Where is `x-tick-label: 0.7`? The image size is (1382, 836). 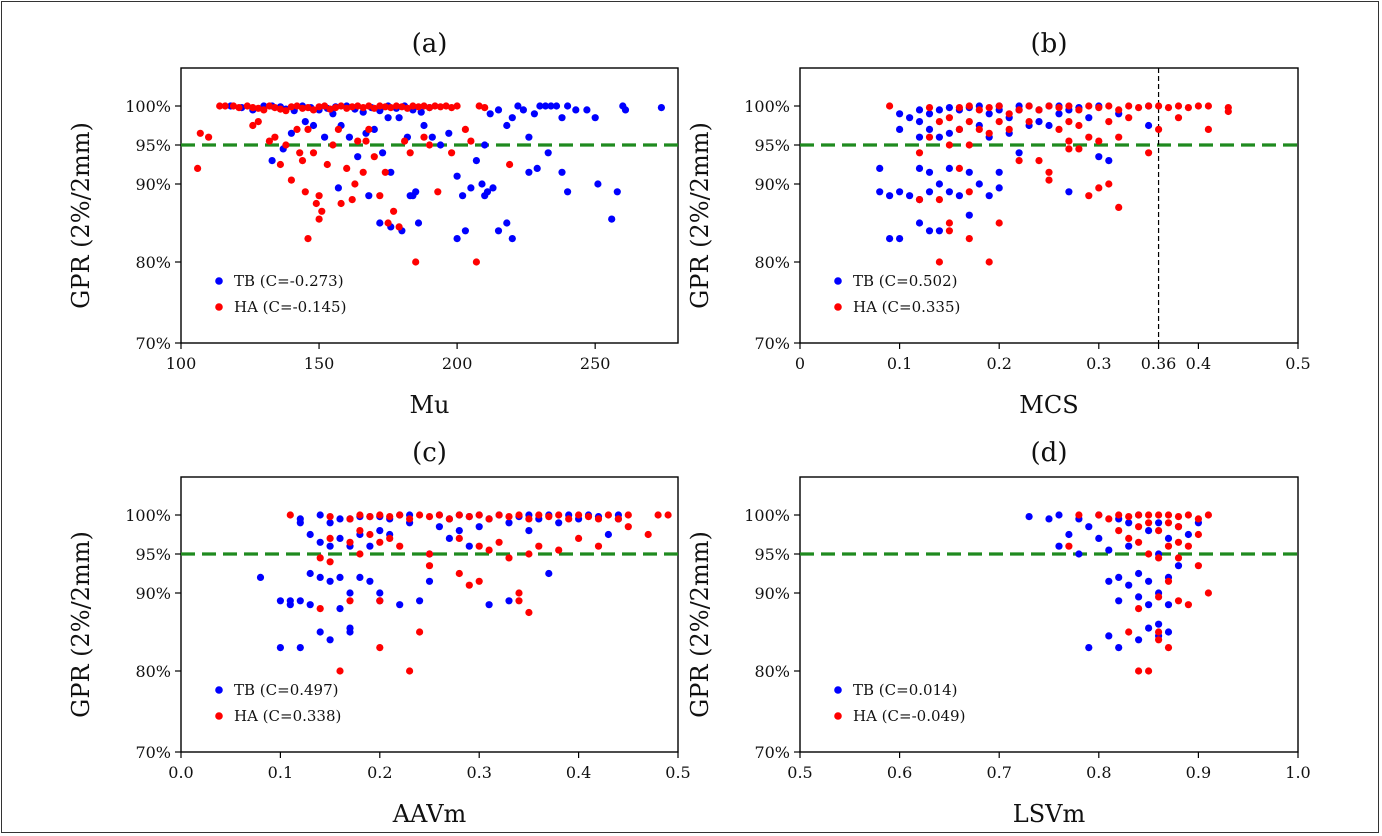
x-tick-label: 0.7 is located at coordinates (998, 772).